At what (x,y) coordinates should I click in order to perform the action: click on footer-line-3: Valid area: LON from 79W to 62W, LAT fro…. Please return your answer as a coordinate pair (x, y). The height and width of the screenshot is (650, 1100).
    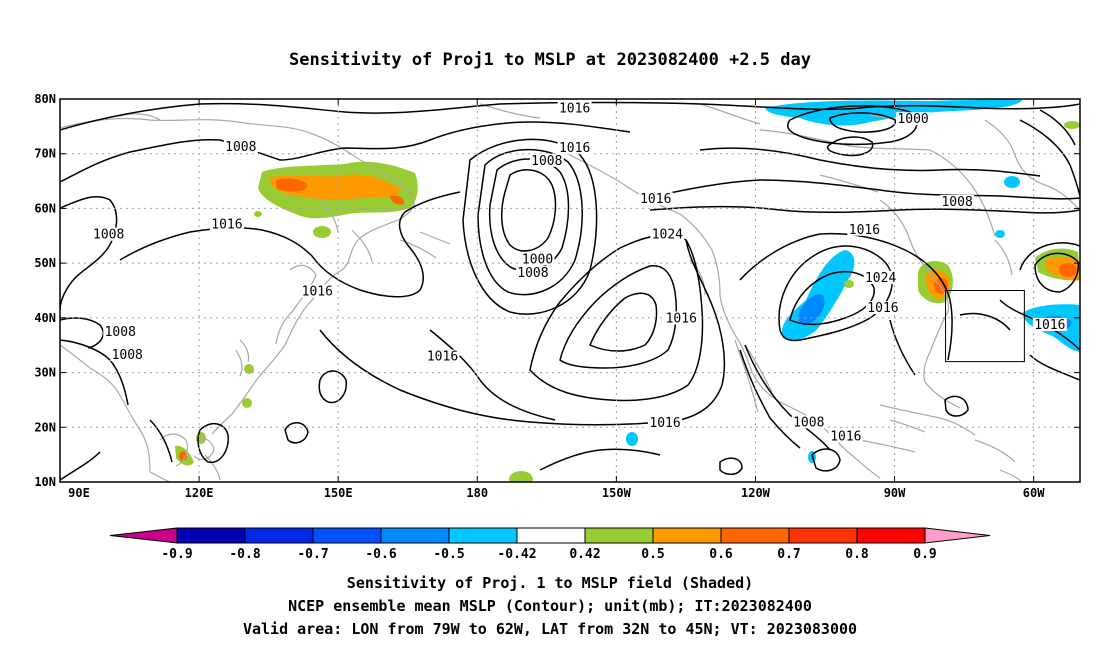
    Looking at the image, I should click on (550, 629).